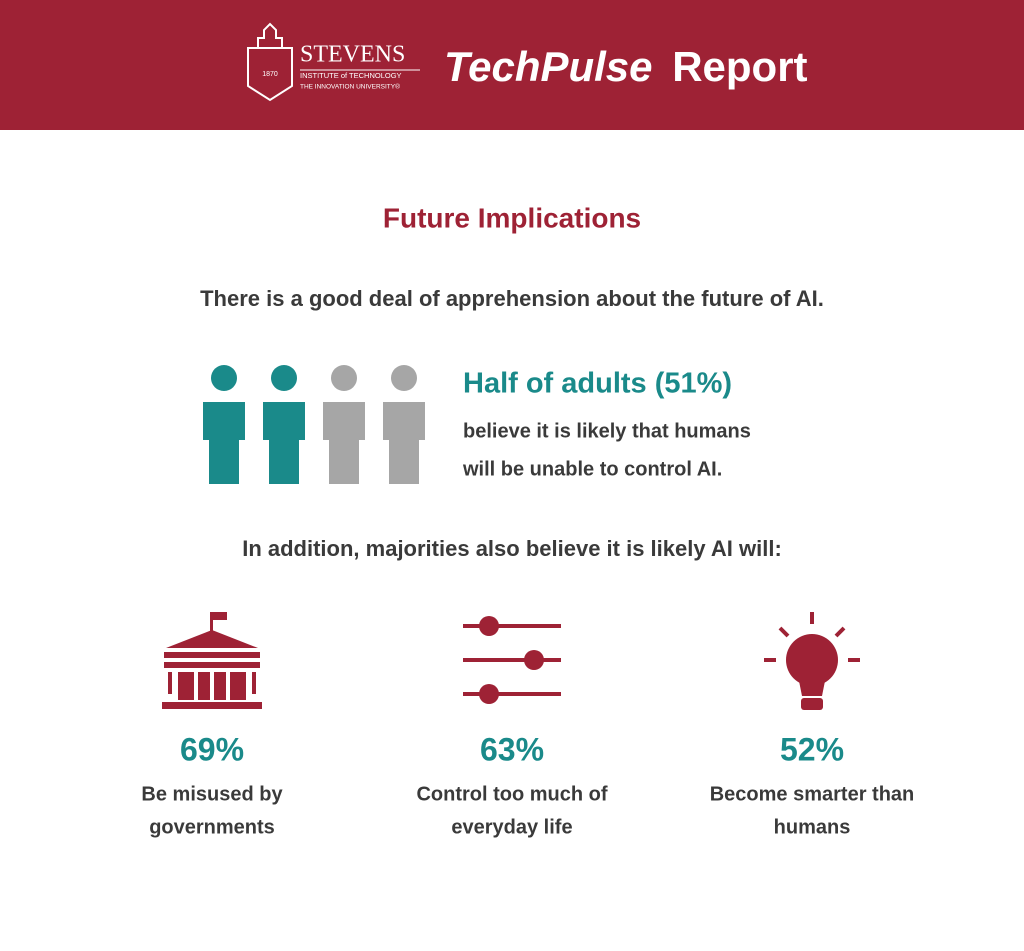 The height and width of the screenshot is (951, 1024). What do you see at coordinates (739, 66) in the screenshot?
I see `header-title-plain: Report` at bounding box center [739, 66].